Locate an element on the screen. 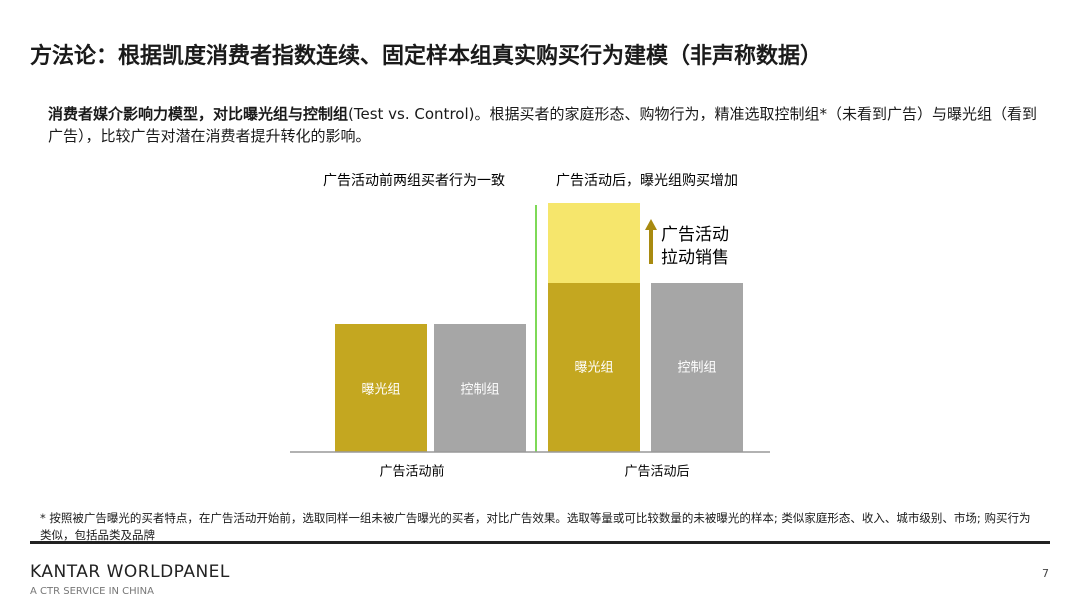 Image resolution: width=1080 pixels, height=608 pixels. caption: 广告活动后，曝光组购买增加 is located at coordinates (647, 181).